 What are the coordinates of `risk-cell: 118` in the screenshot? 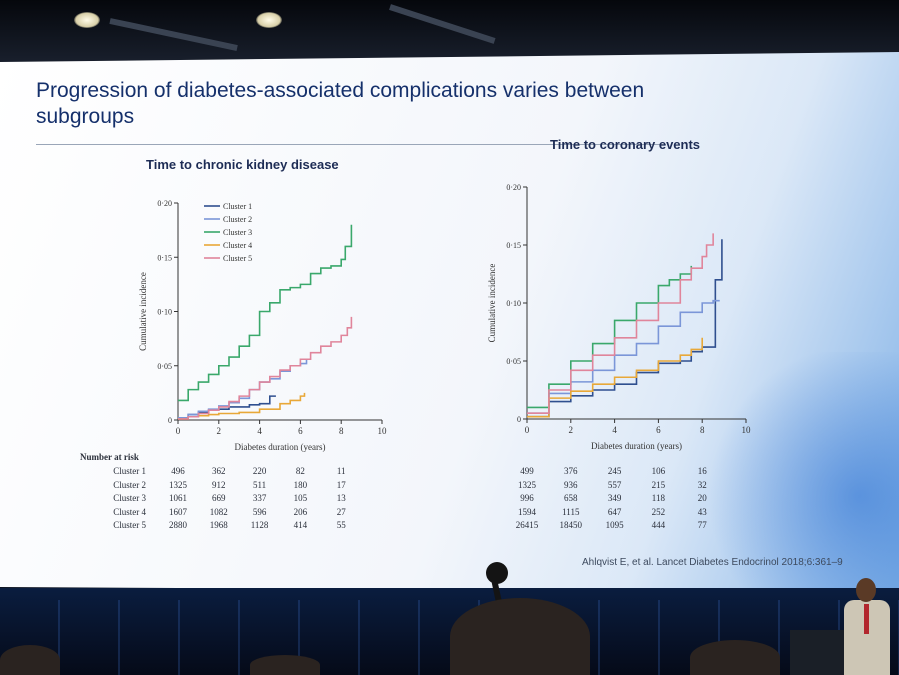 It's located at (658, 498).